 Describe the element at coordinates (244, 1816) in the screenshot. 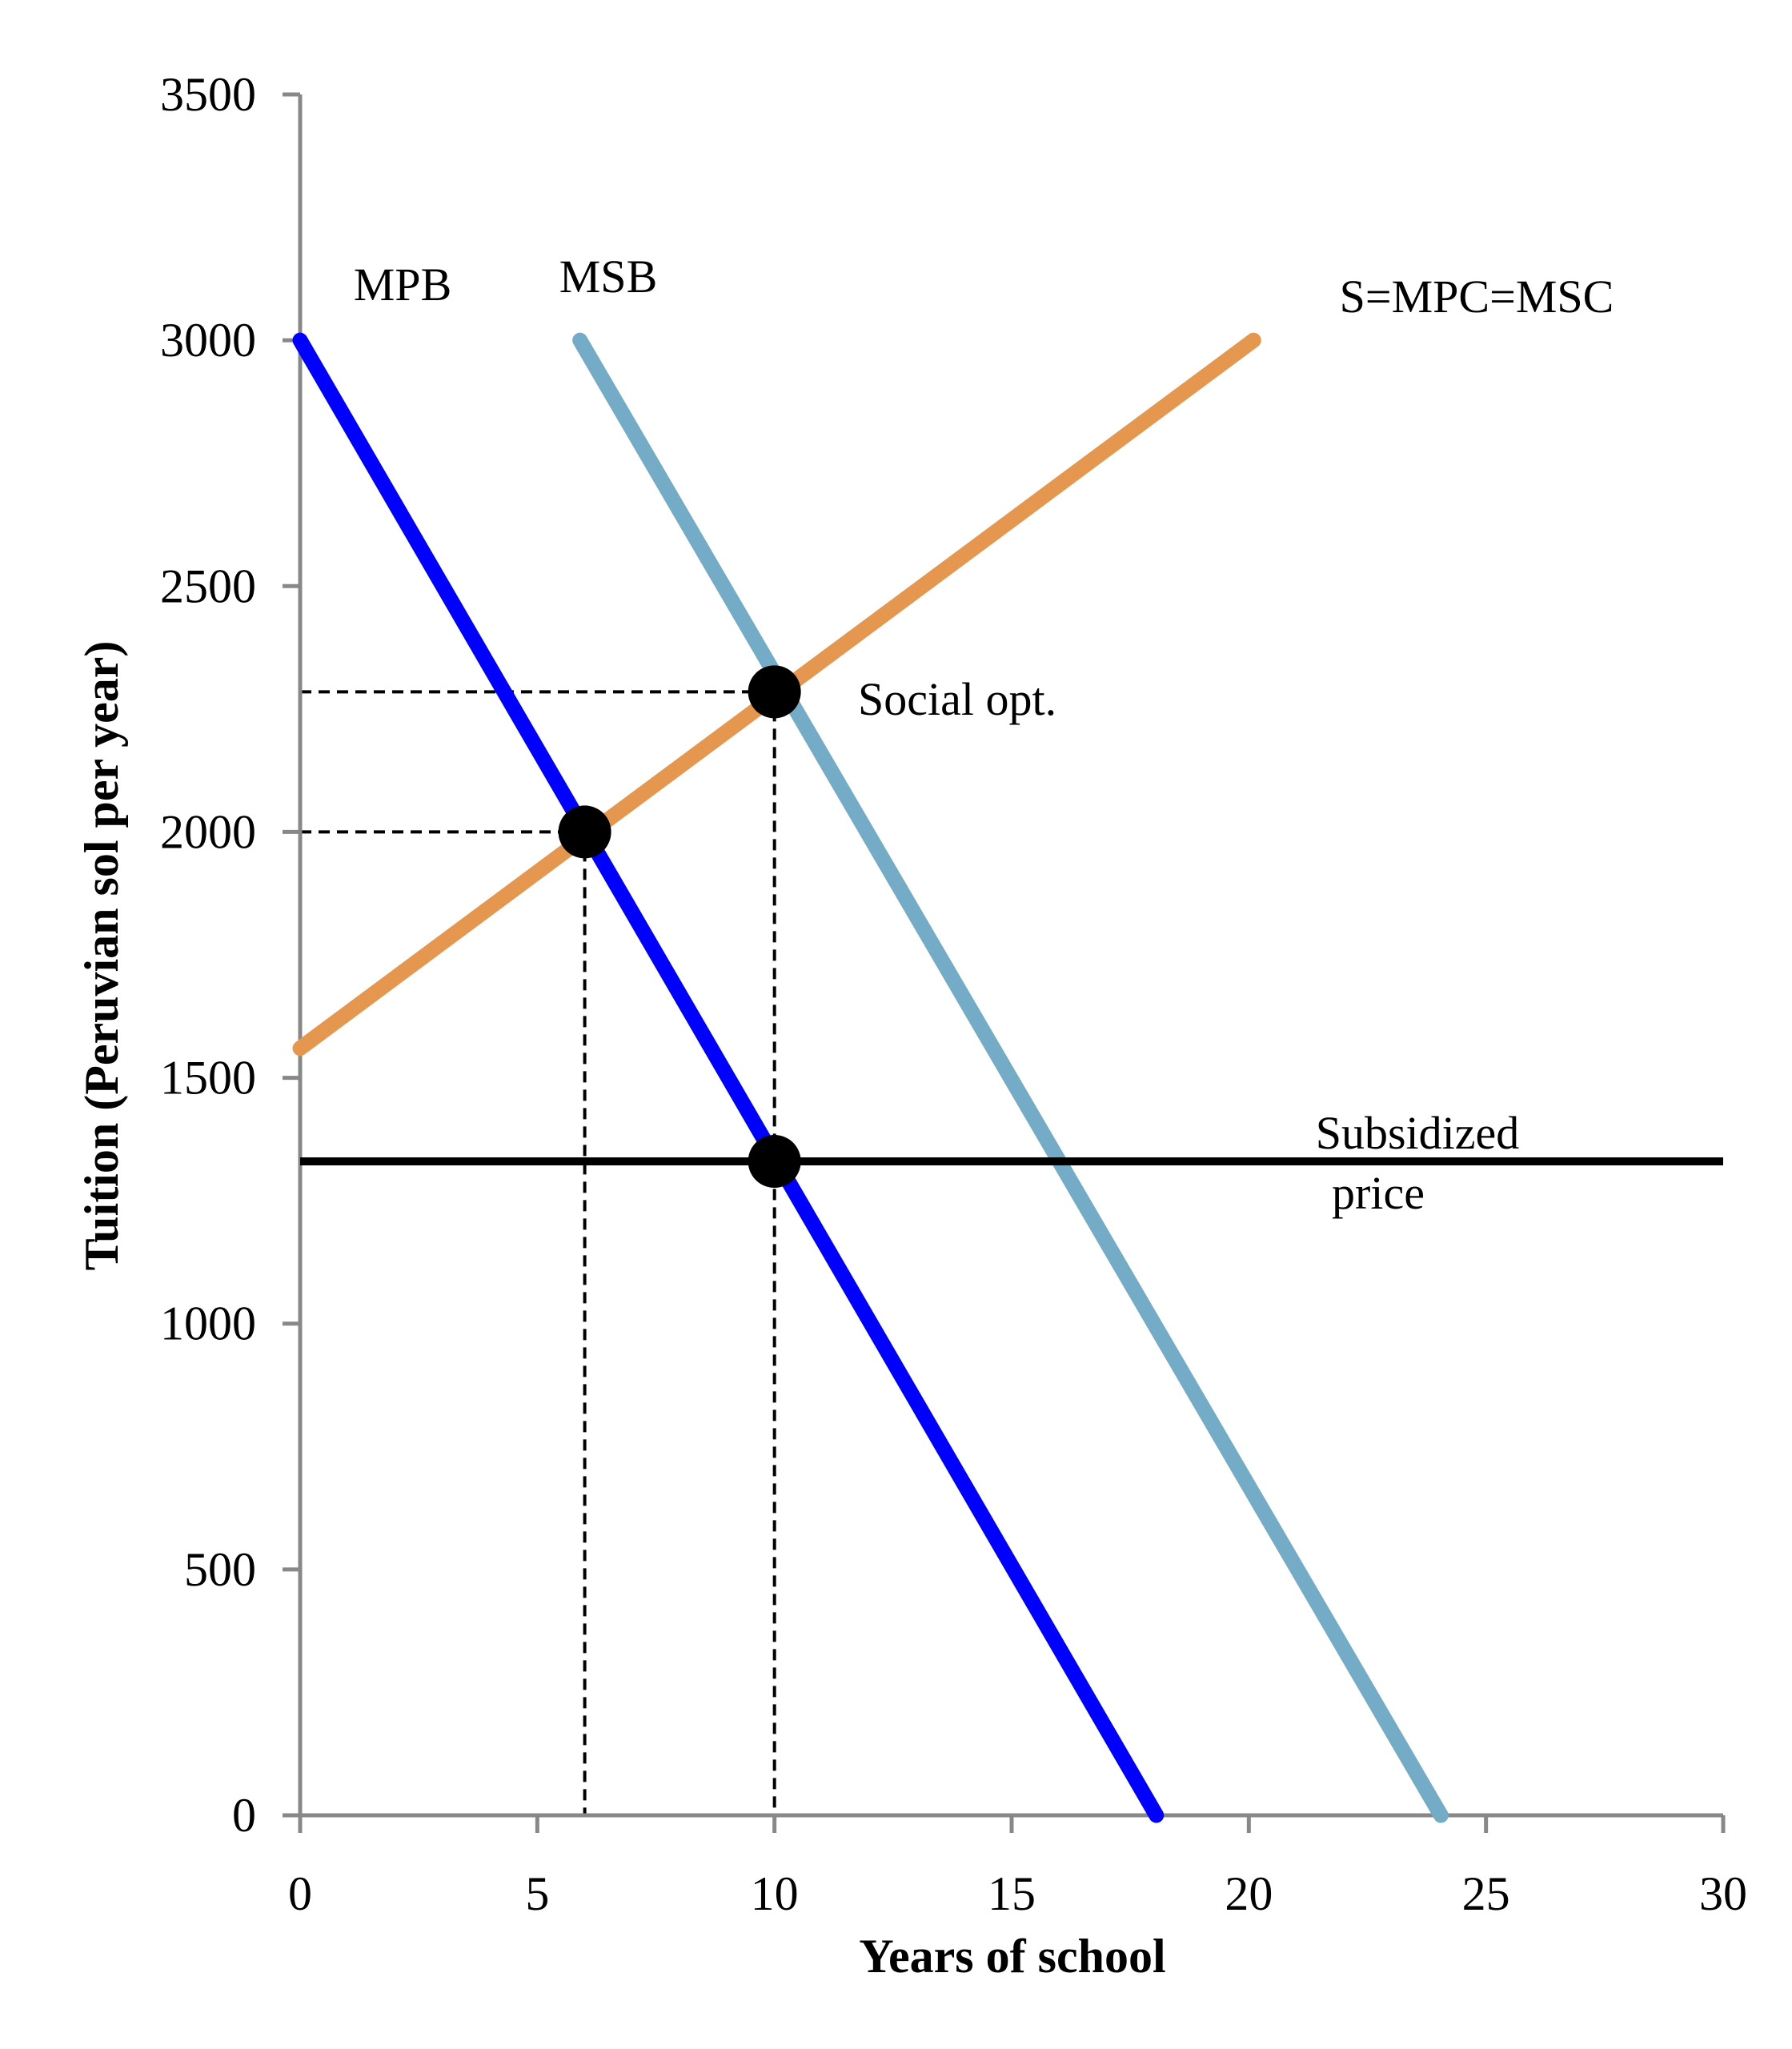

I see `y-tick-label-0: 0` at that location.